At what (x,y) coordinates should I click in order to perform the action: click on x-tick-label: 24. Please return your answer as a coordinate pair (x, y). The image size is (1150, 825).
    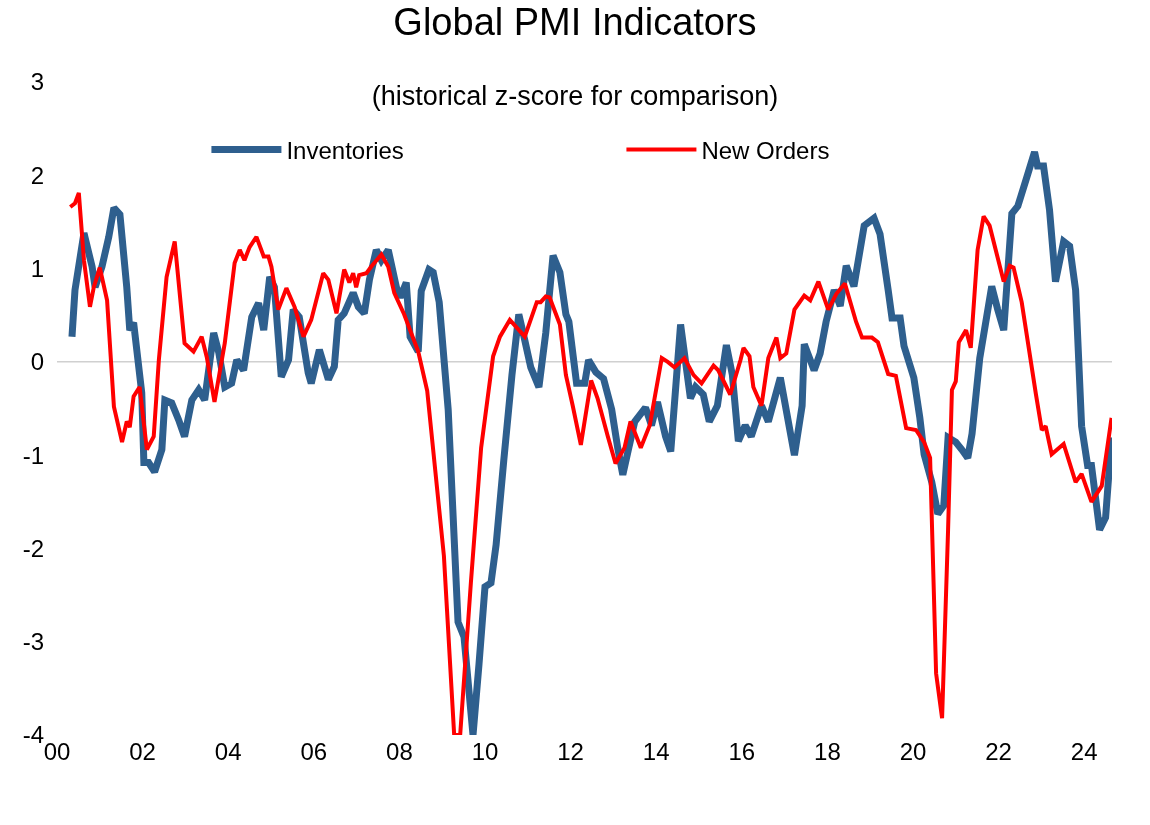
    Looking at the image, I should click on (1084, 751).